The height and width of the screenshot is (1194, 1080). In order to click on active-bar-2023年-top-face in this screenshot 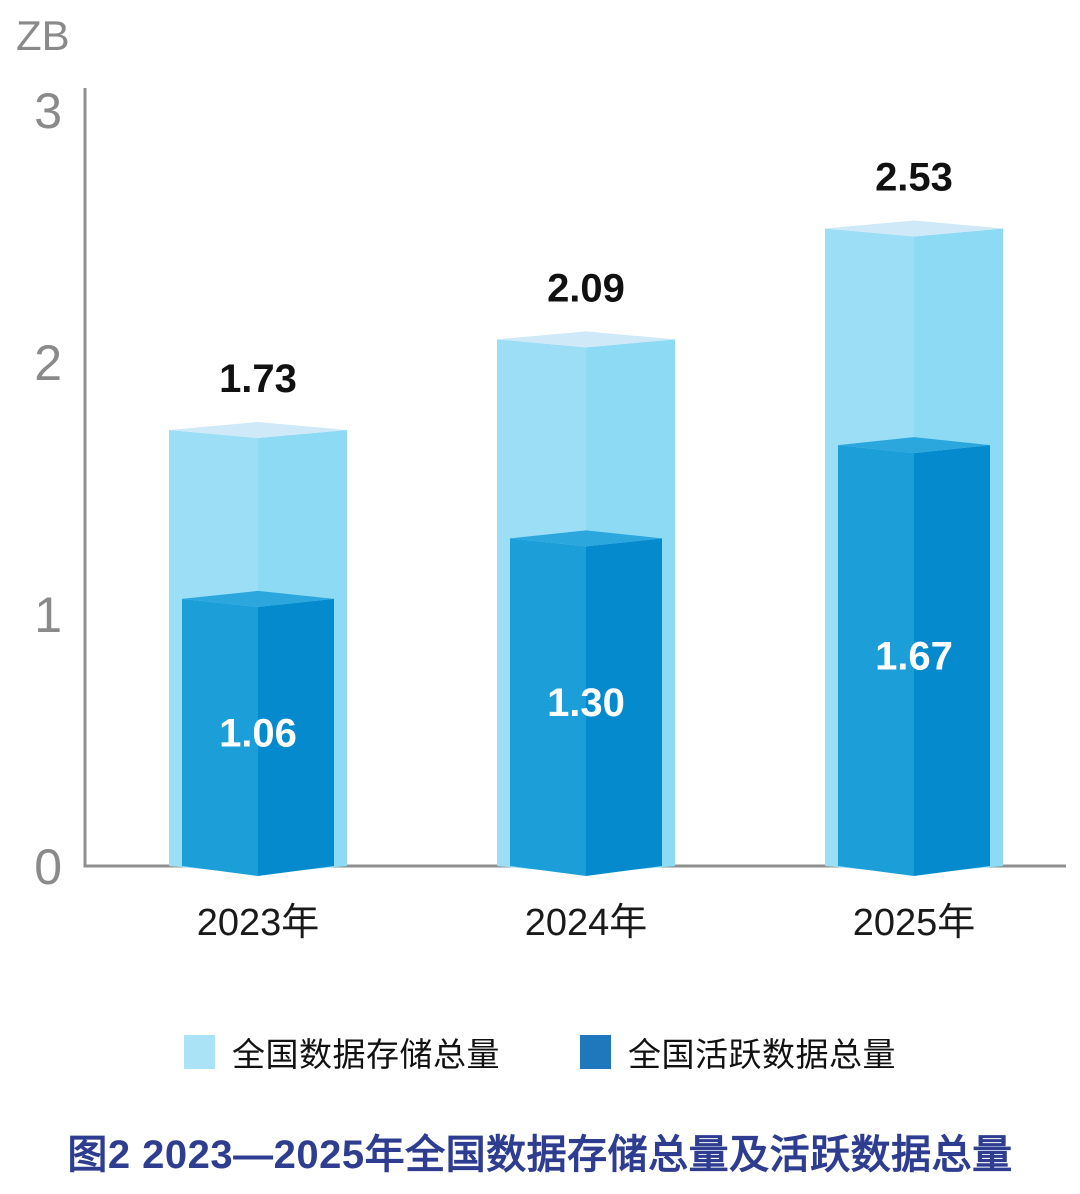, I will do `click(258, 598)`.